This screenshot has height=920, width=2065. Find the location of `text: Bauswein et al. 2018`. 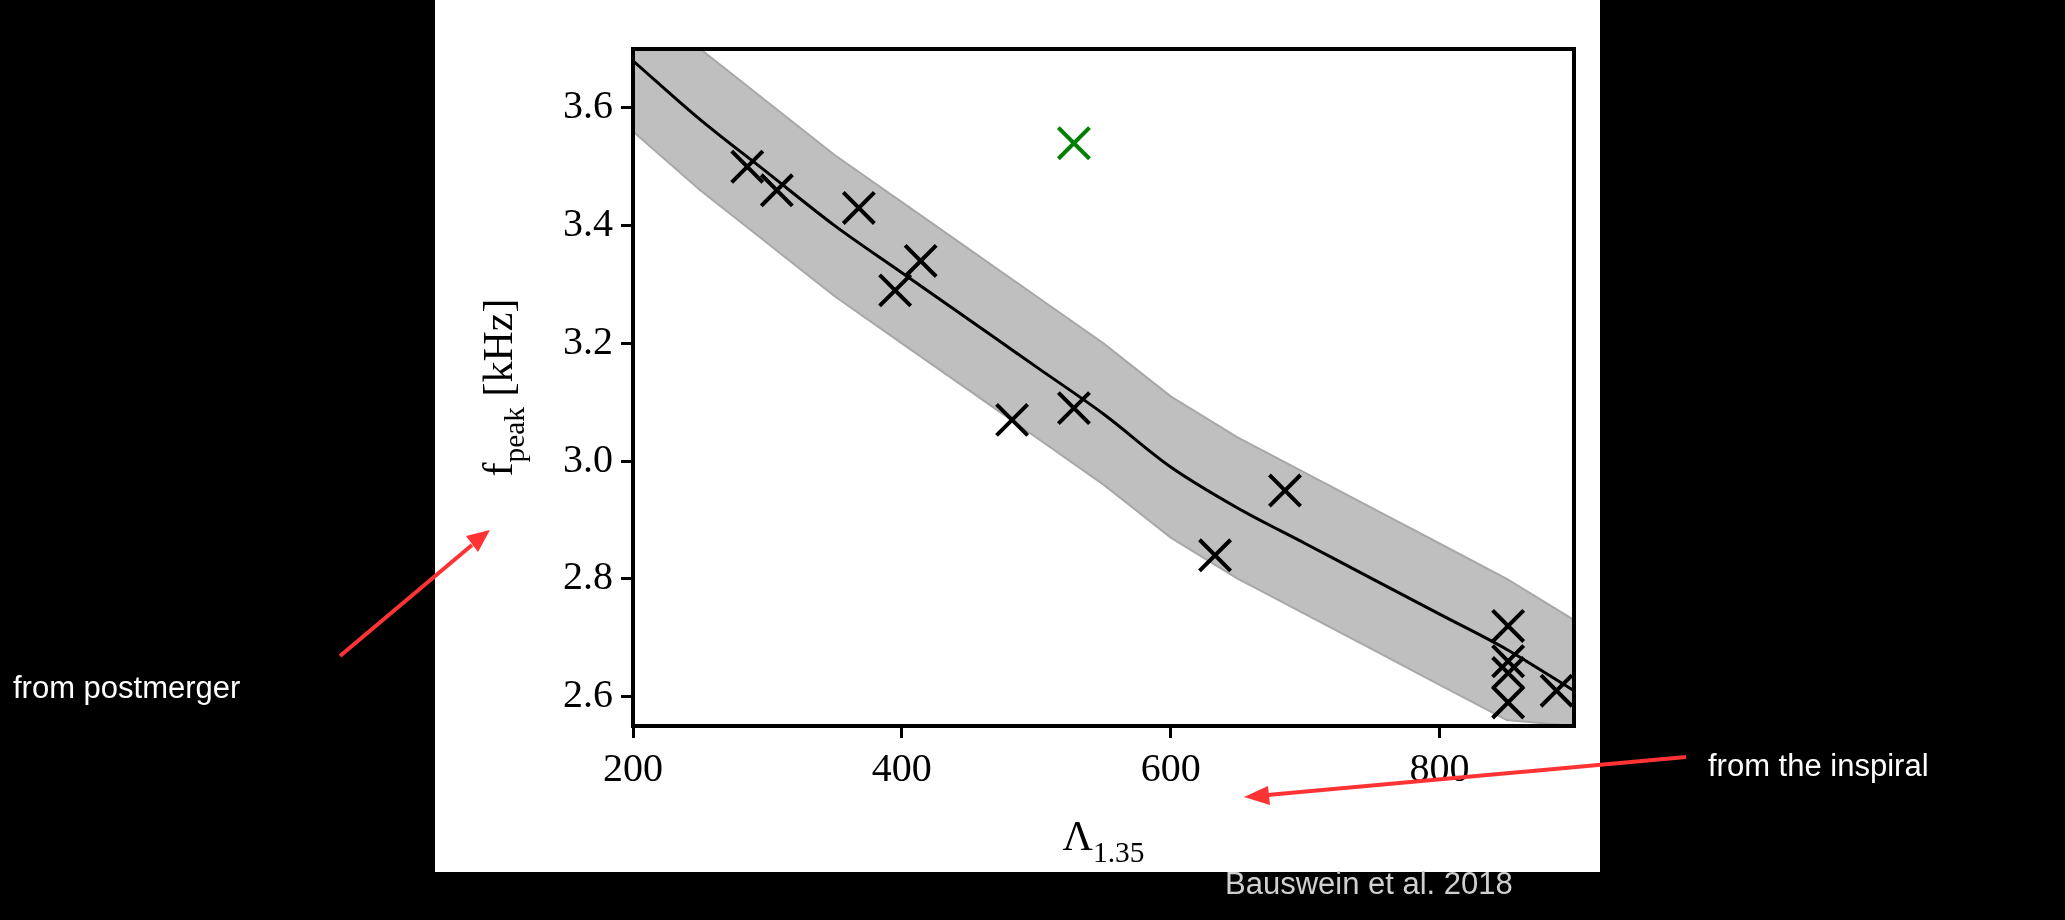

text: Bauswein et al. 2018 is located at coordinates (1369, 884).